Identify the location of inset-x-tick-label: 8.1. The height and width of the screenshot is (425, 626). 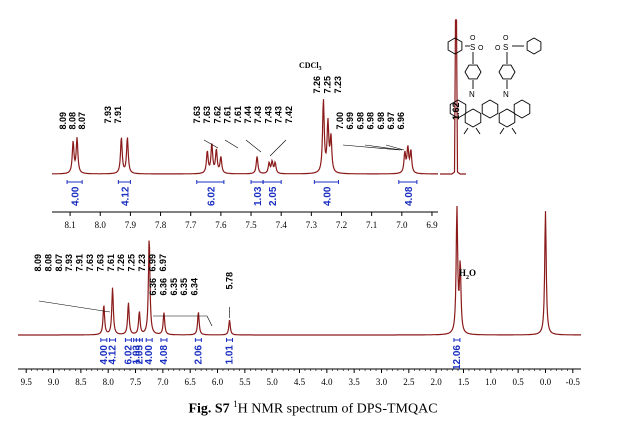
(69, 225).